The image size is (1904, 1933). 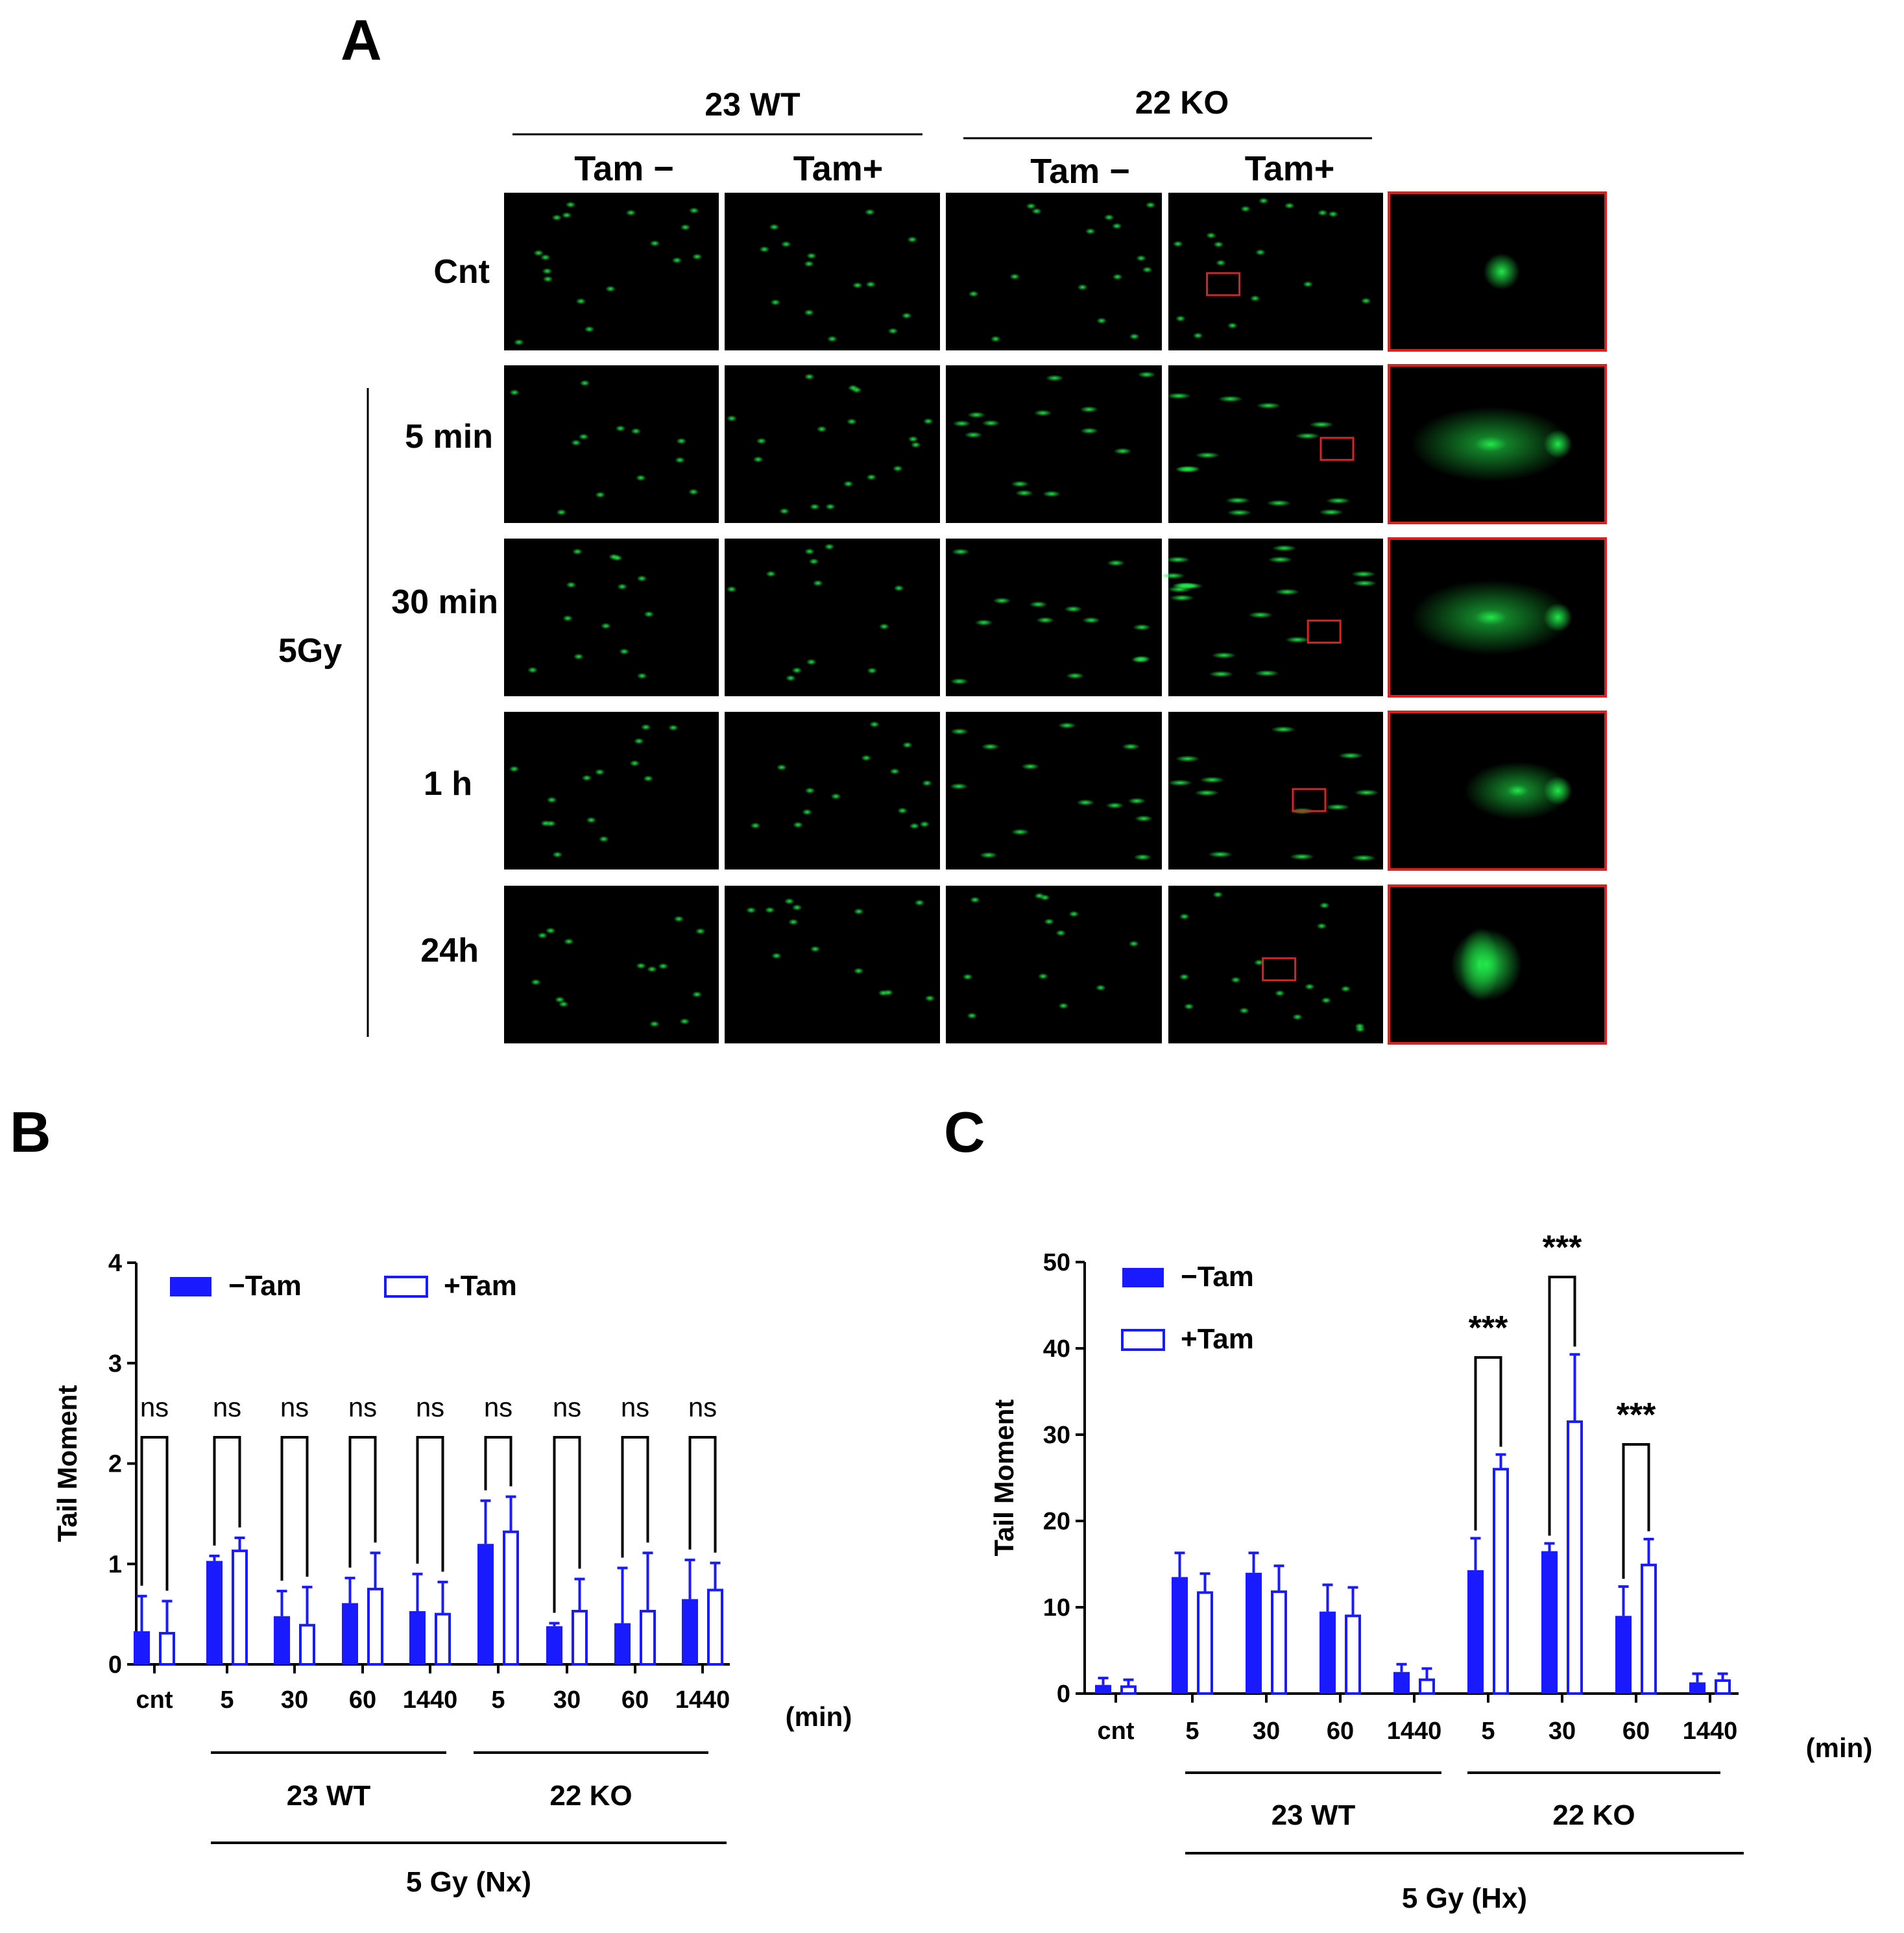 What do you see at coordinates (1497, 791) in the screenshot?
I see `zoom-tile` at bounding box center [1497, 791].